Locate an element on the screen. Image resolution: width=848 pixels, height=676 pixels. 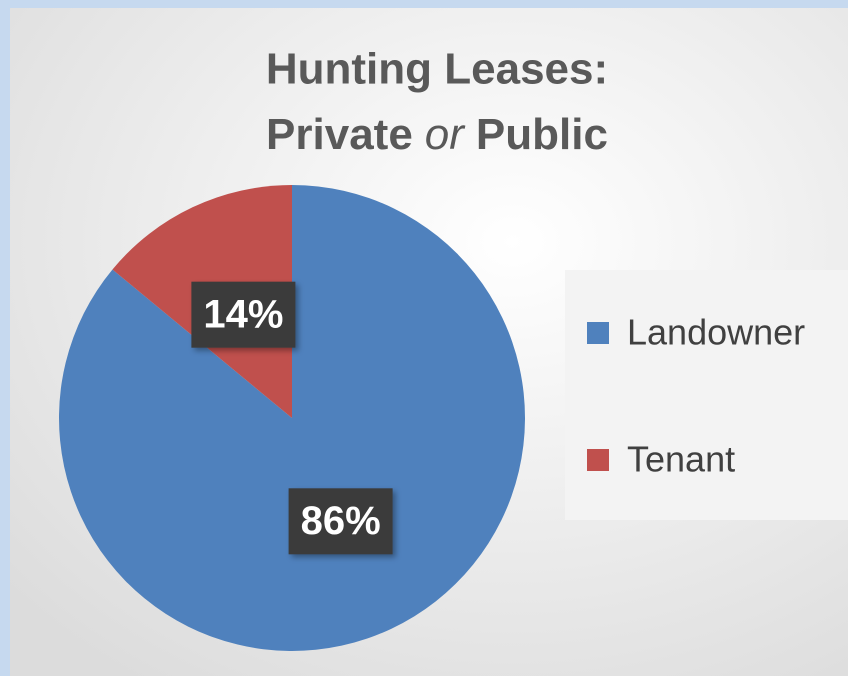
data-labels: 86% 14% is located at coordinates (292, 418).